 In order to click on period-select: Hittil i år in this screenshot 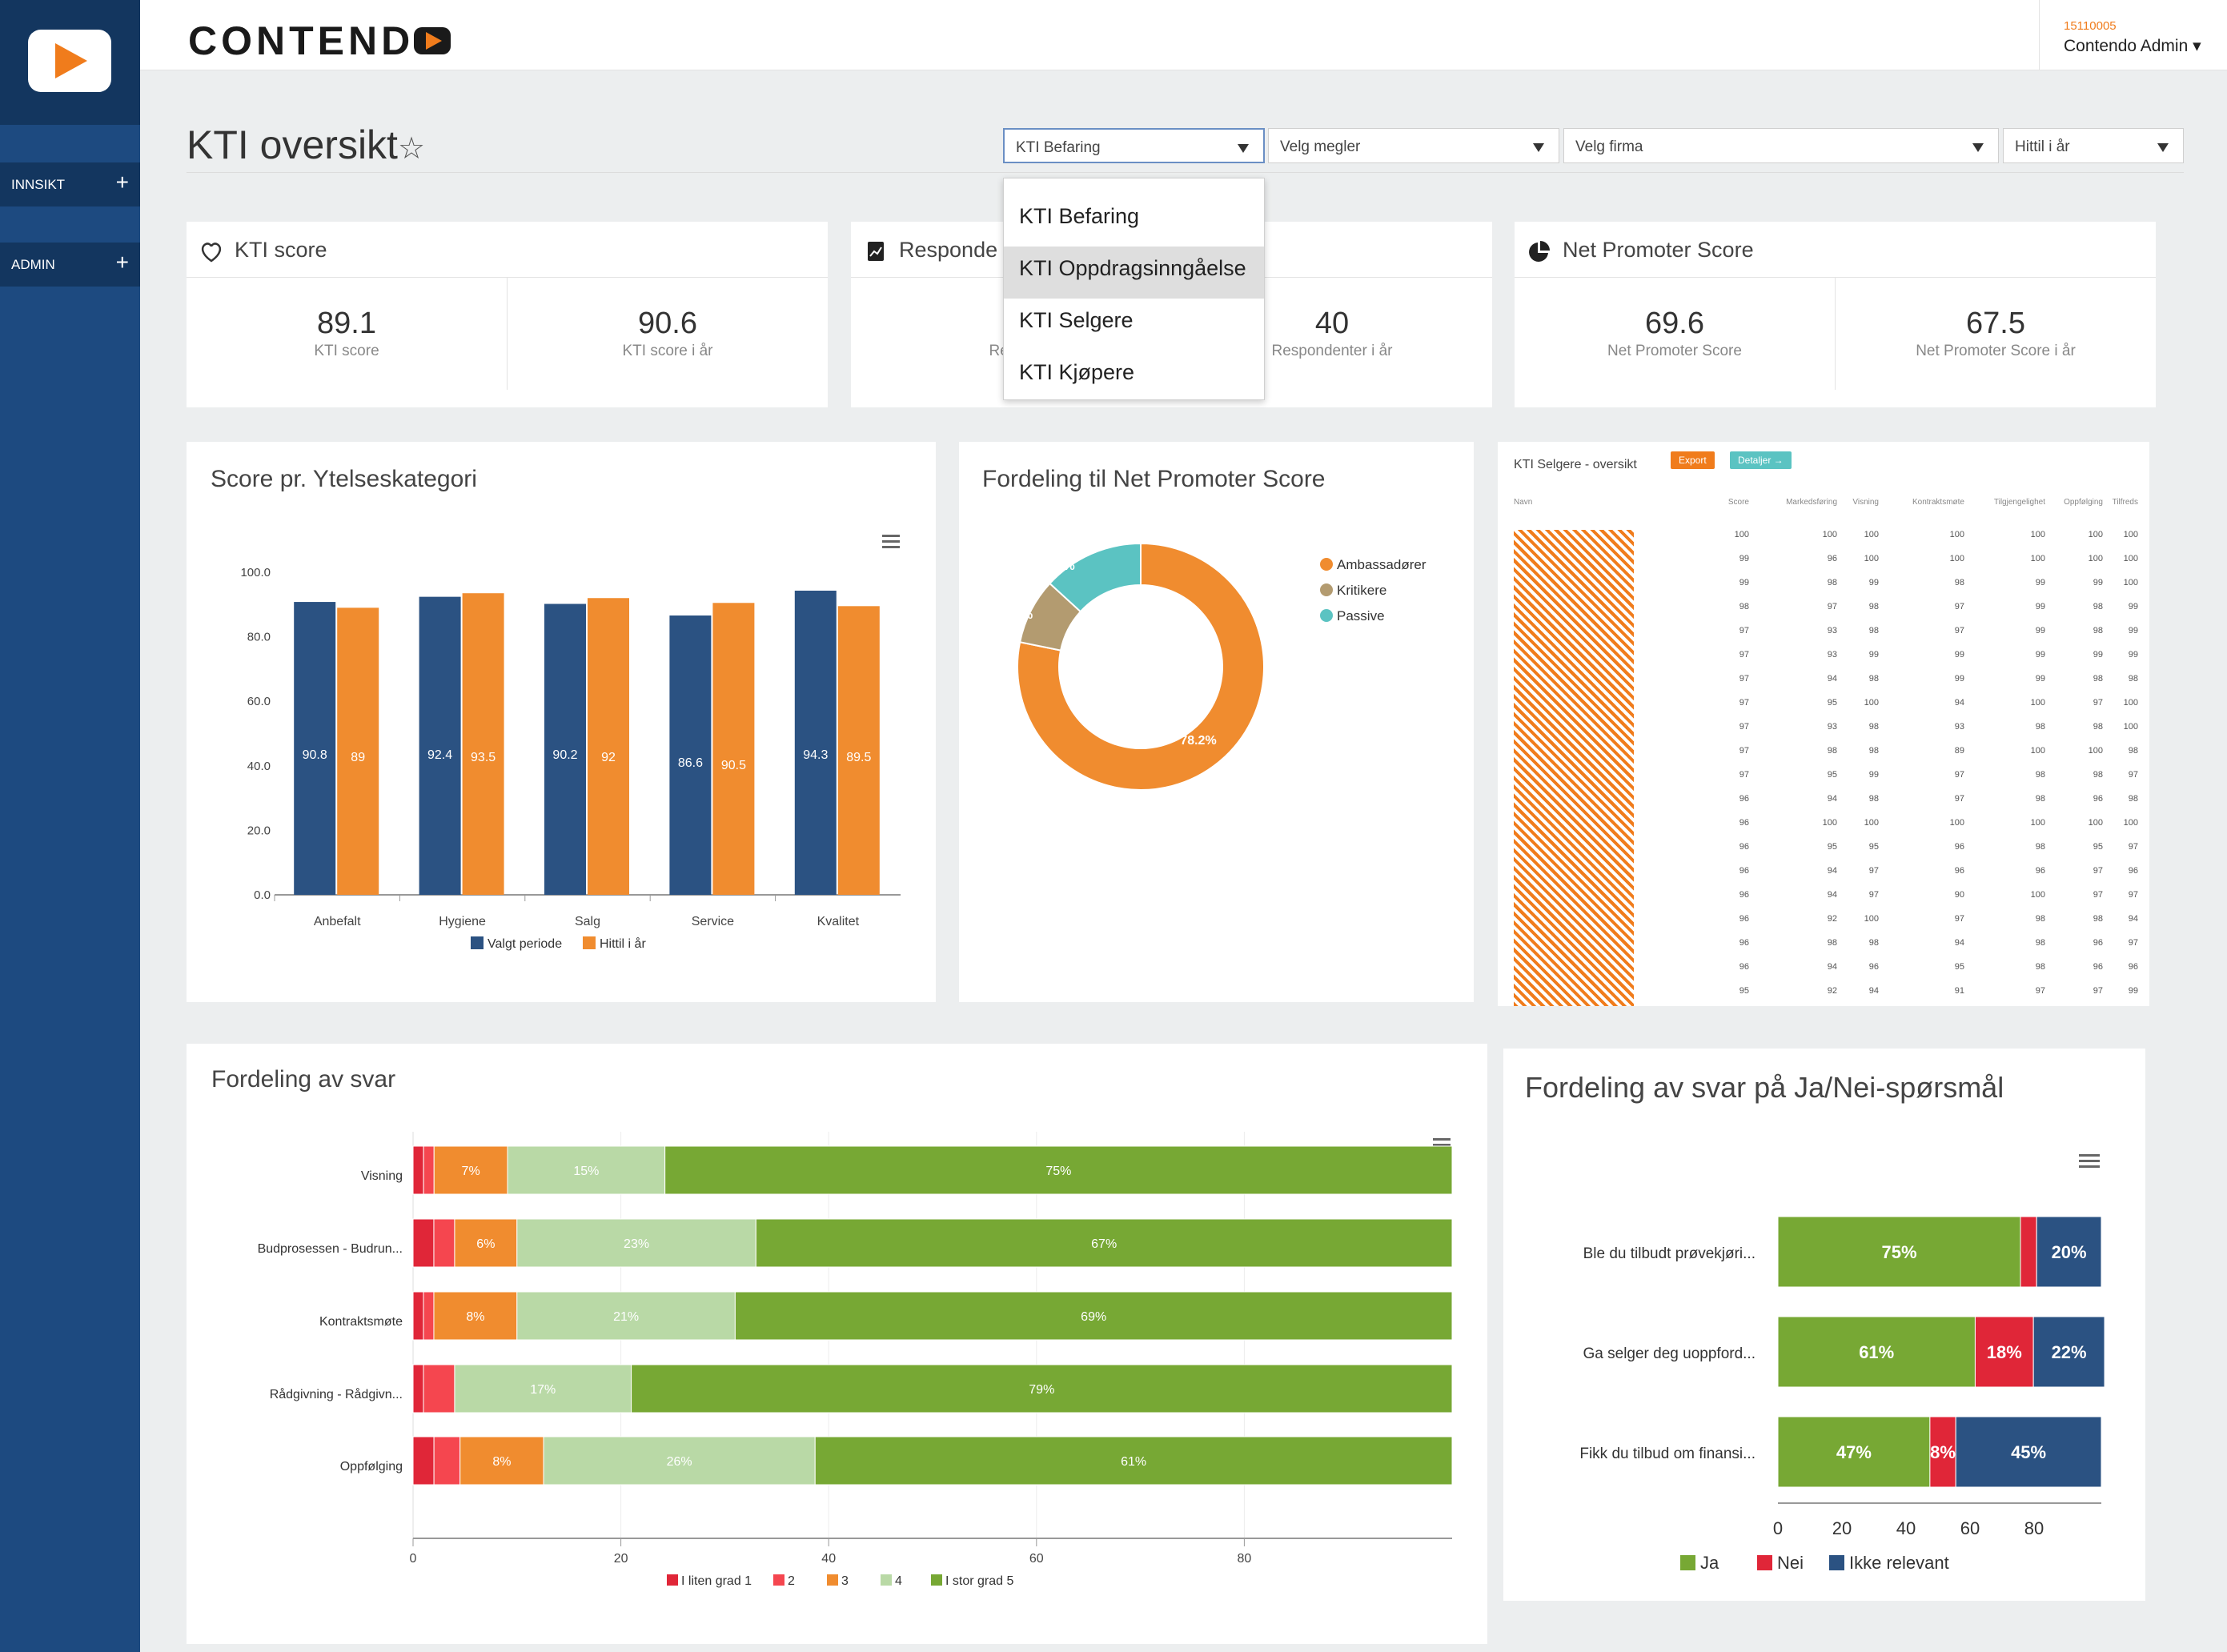, I will do `click(2093, 145)`.